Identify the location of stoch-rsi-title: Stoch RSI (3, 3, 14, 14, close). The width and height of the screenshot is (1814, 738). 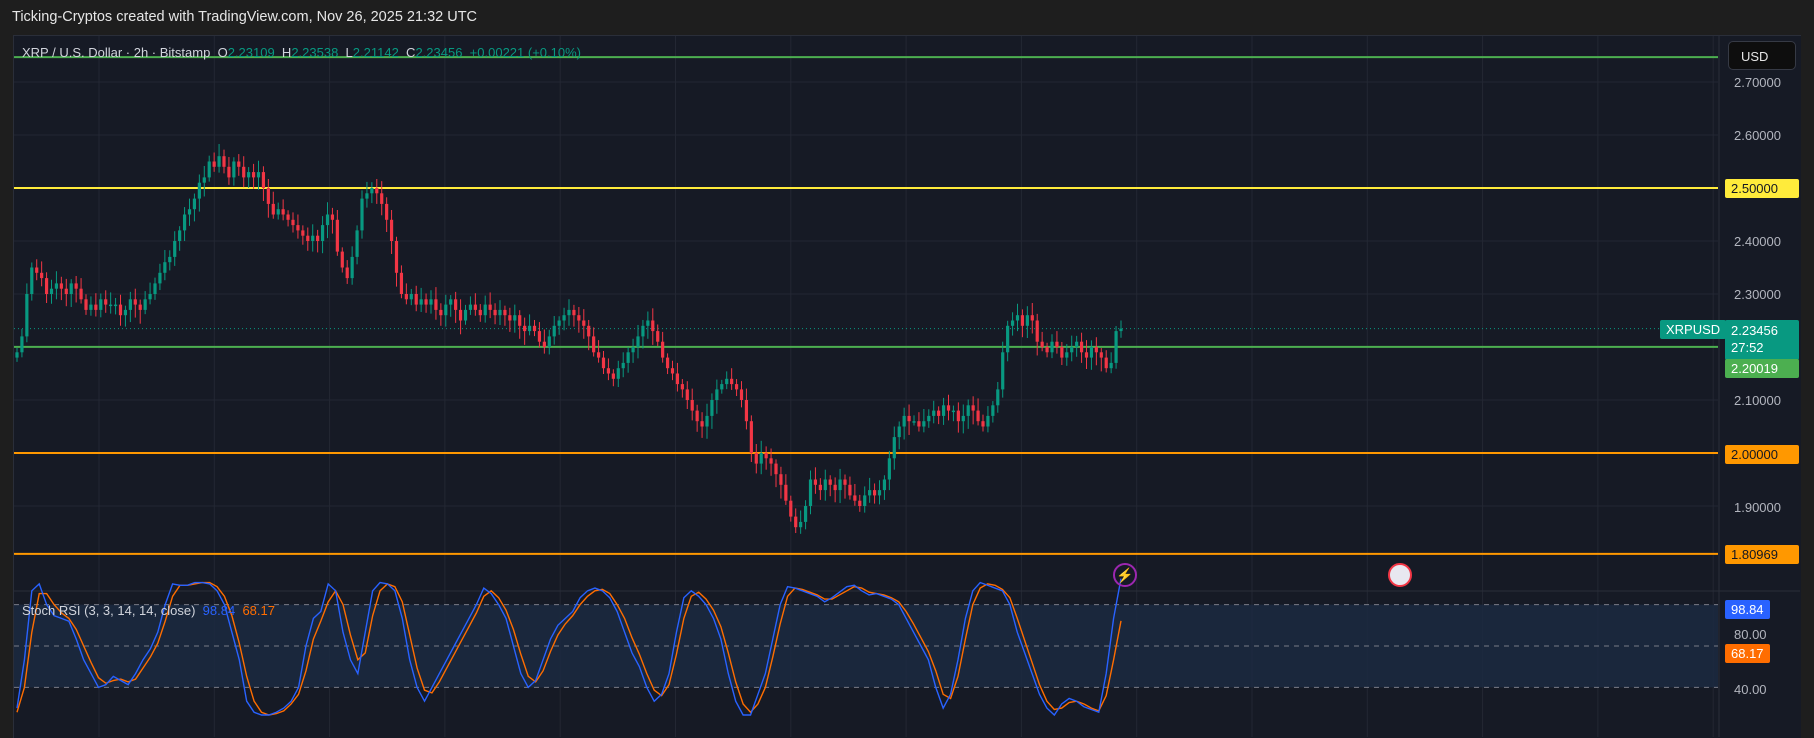
(109, 610).